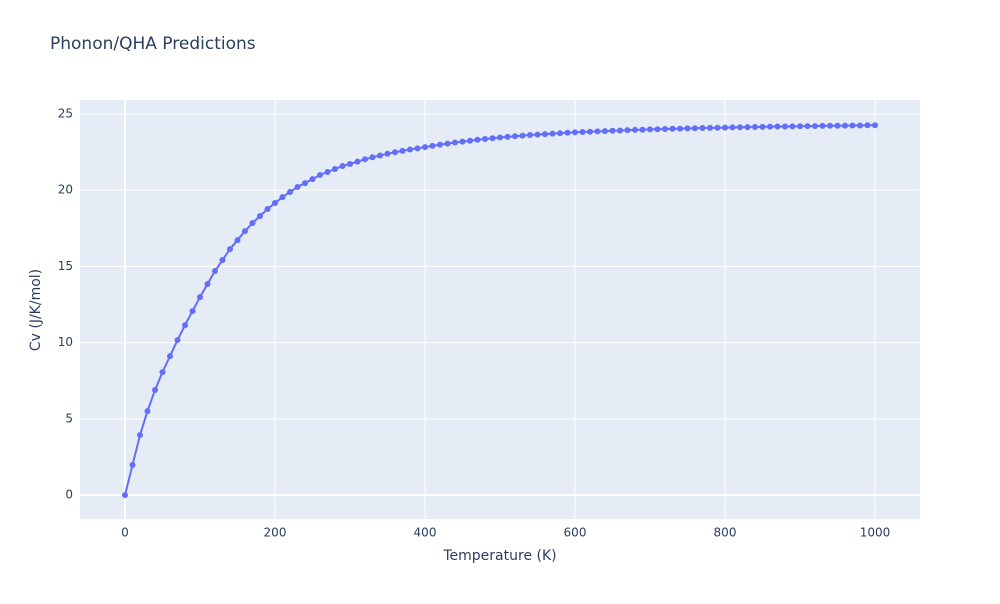 The width and height of the screenshot is (1000, 604). What do you see at coordinates (575, 533) in the screenshot?
I see `x-tick-label: 600` at bounding box center [575, 533].